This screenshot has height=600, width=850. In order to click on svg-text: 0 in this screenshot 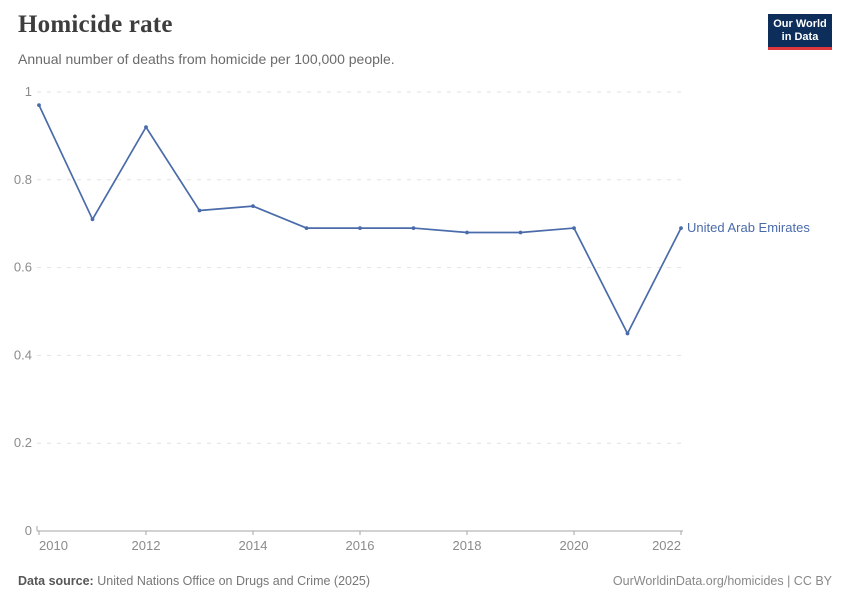, I will do `click(28, 530)`.